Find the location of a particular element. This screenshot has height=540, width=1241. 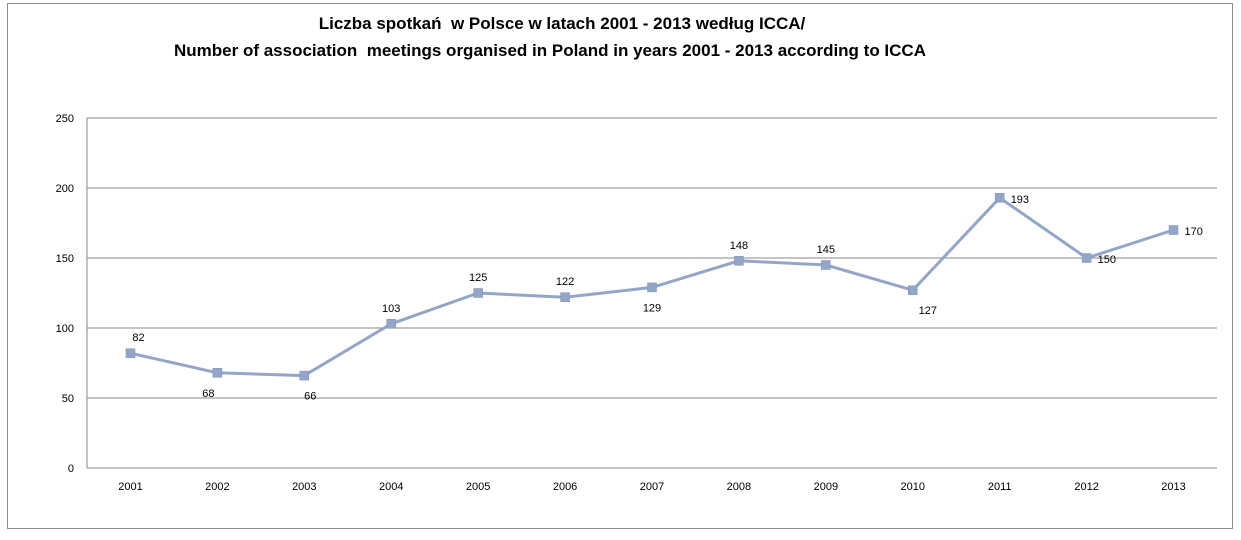

data-label: 66 is located at coordinates (310, 397).